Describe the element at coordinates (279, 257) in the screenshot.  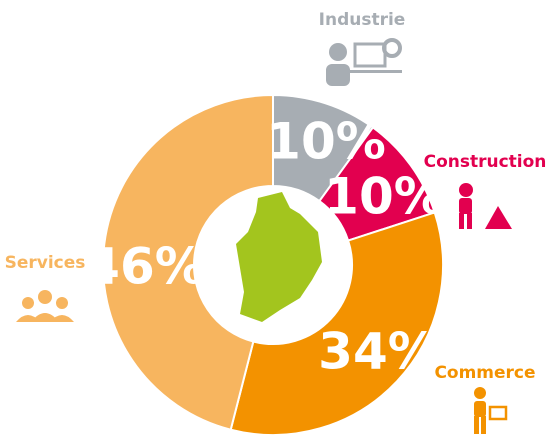
I see `region-map` at that location.